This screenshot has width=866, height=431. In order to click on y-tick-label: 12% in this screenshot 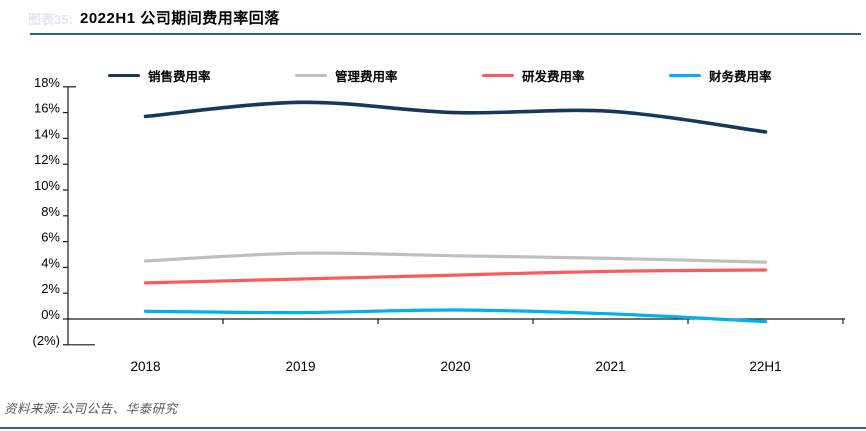, I will do `click(47, 159)`.